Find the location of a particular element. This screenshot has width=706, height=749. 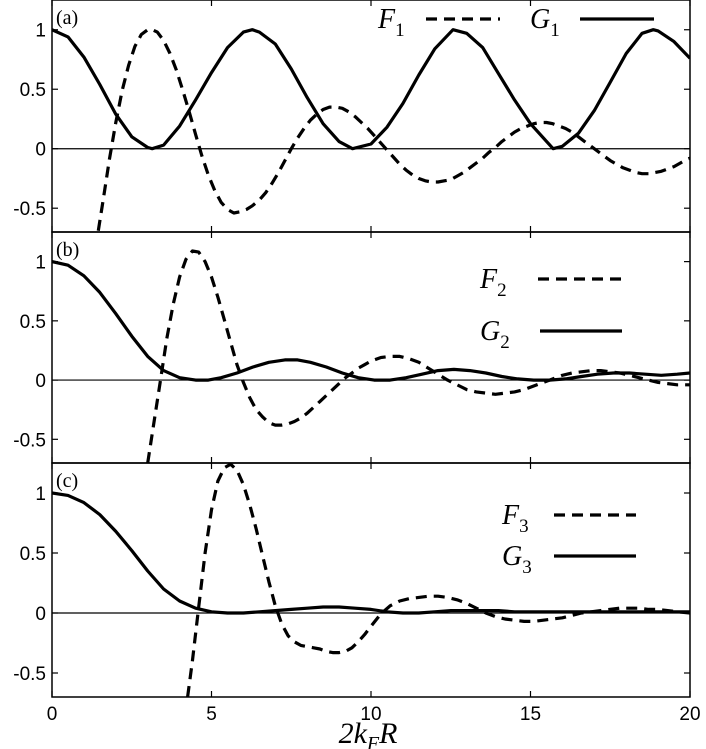

x-tick-label: 20 is located at coordinates (689, 714).